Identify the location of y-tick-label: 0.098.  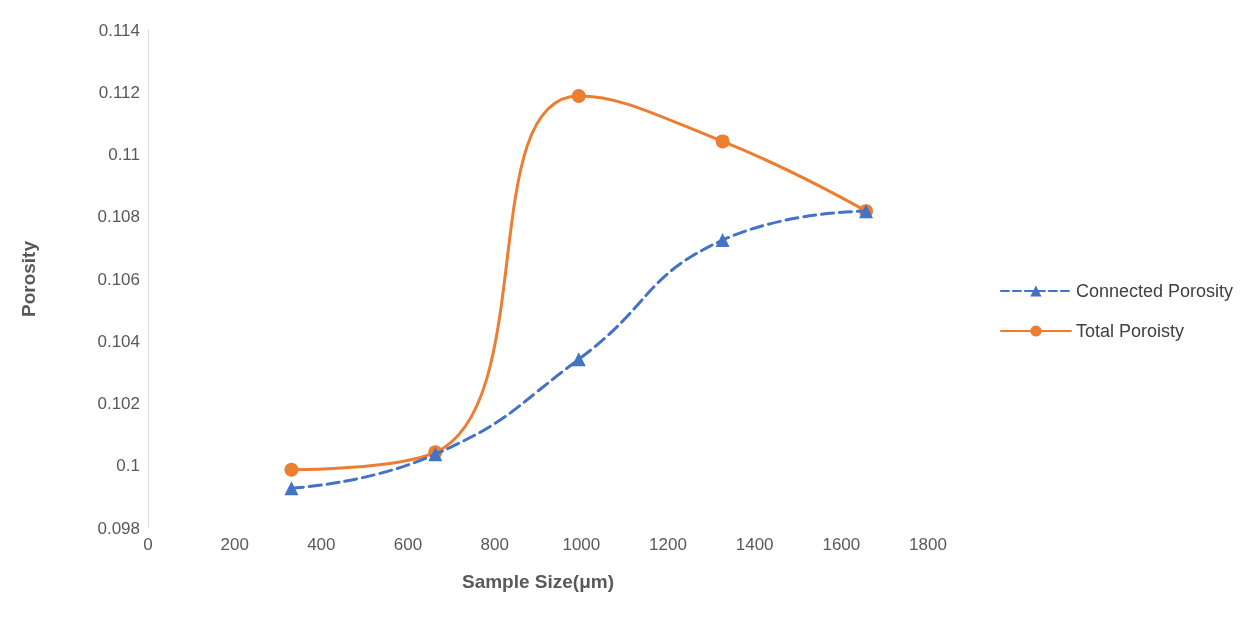
(118, 528).